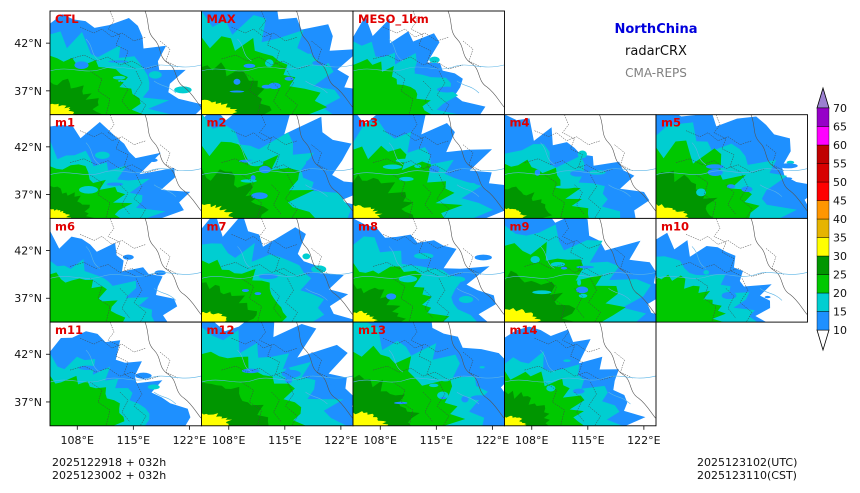 Image resolution: width=860 pixels, height=493 pixels. Describe the element at coordinates (277, 63) in the screenshot. I see `map-panel: MAX` at that location.